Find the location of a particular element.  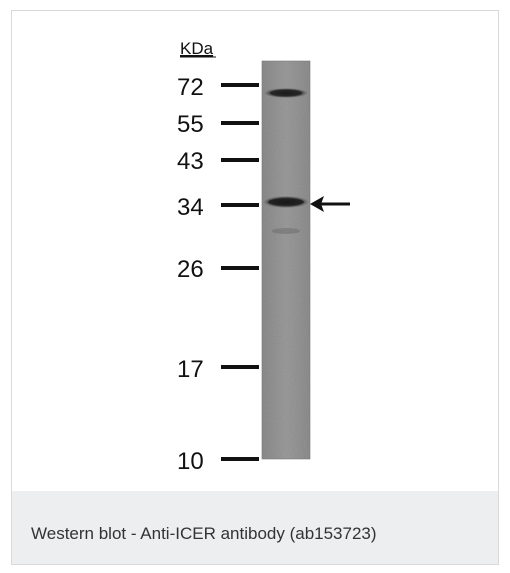

marker-label: 10 is located at coordinates (190, 461).